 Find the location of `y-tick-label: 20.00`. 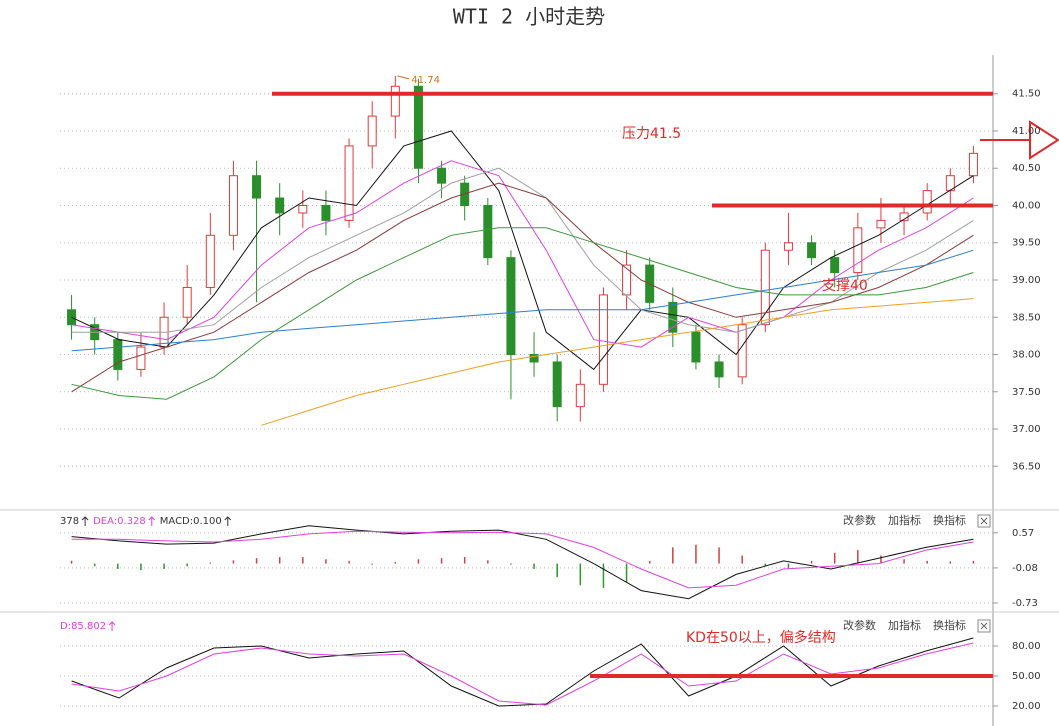

y-tick-label: 20.00 is located at coordinates (1026, 706).